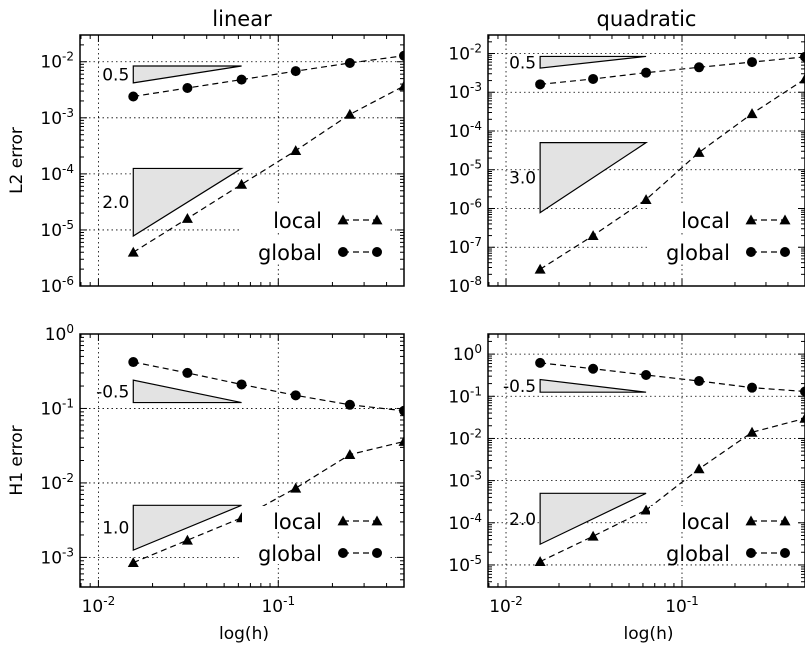 The image size is (805, 648). I want to click on y-tick-label-4: 10⁰, so click(59, 333).